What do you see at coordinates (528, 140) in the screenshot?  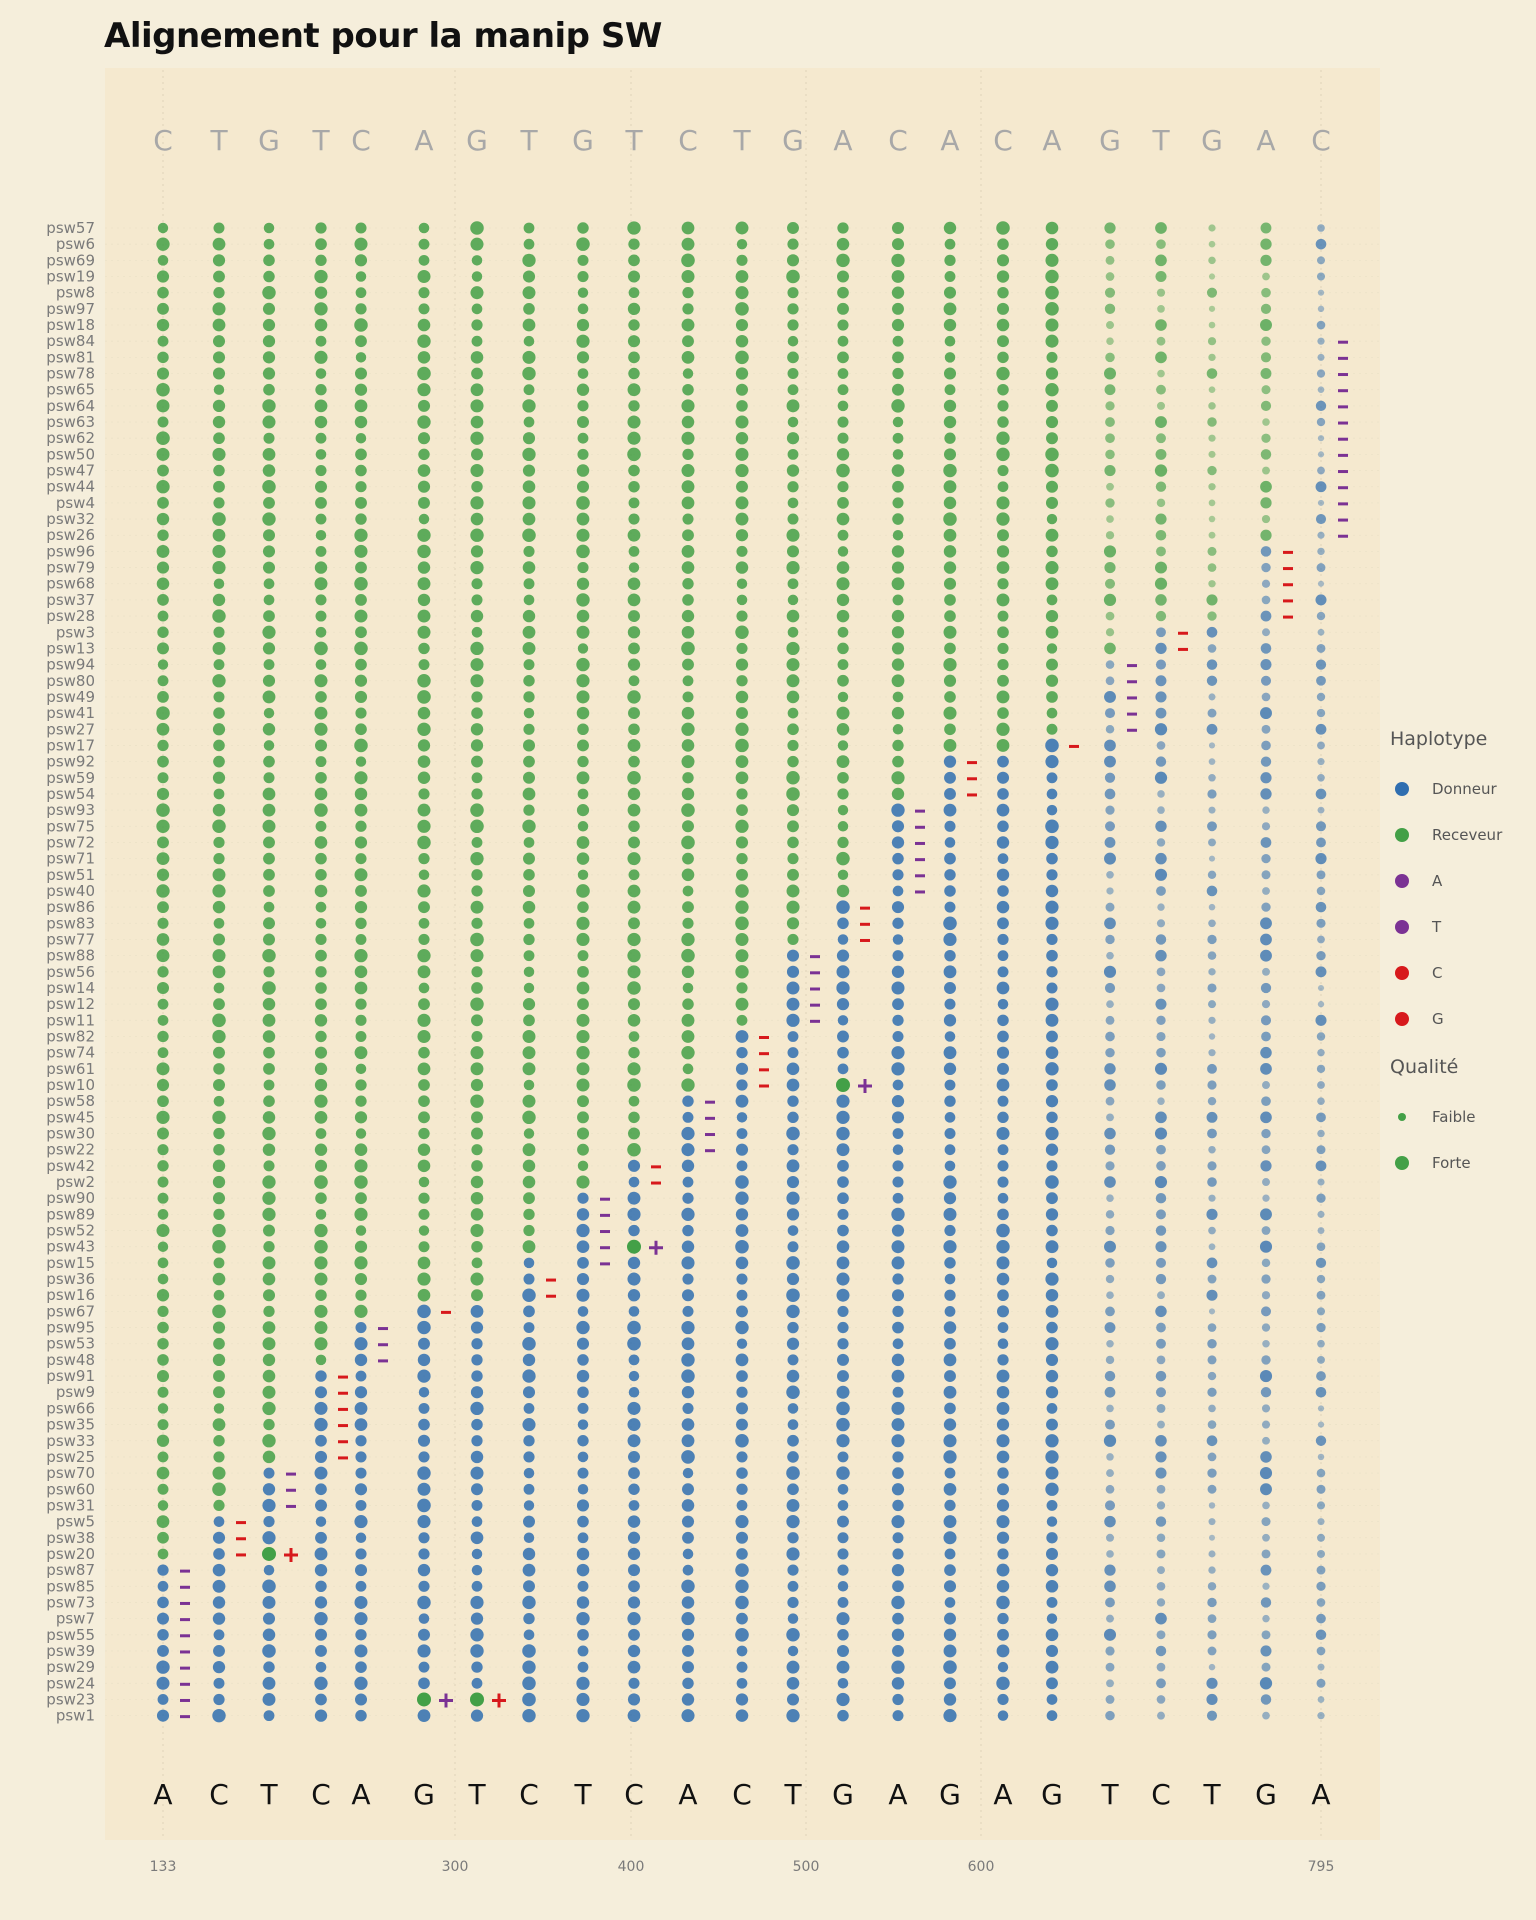 I see `top-base-label: T` at bounding box center [528, 140].